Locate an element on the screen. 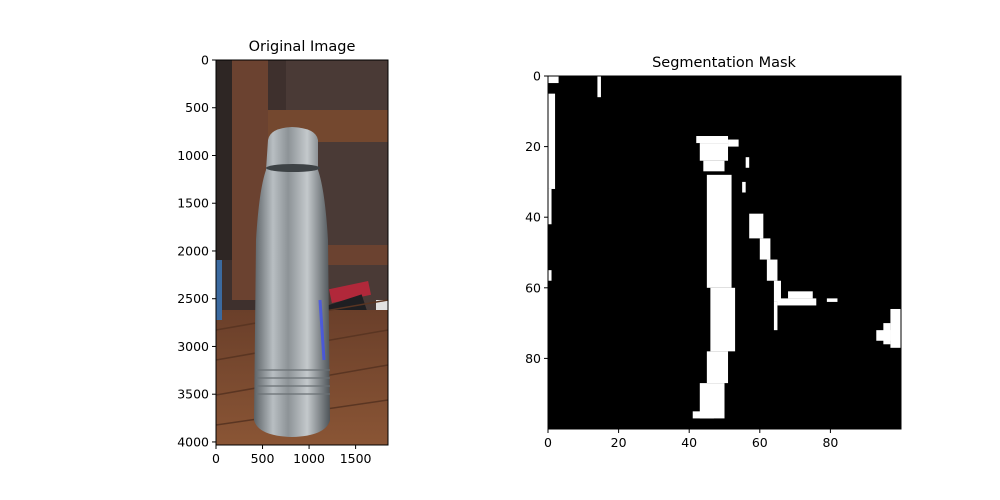  x-tick-label: 60 is located at coordinates (760, 442).